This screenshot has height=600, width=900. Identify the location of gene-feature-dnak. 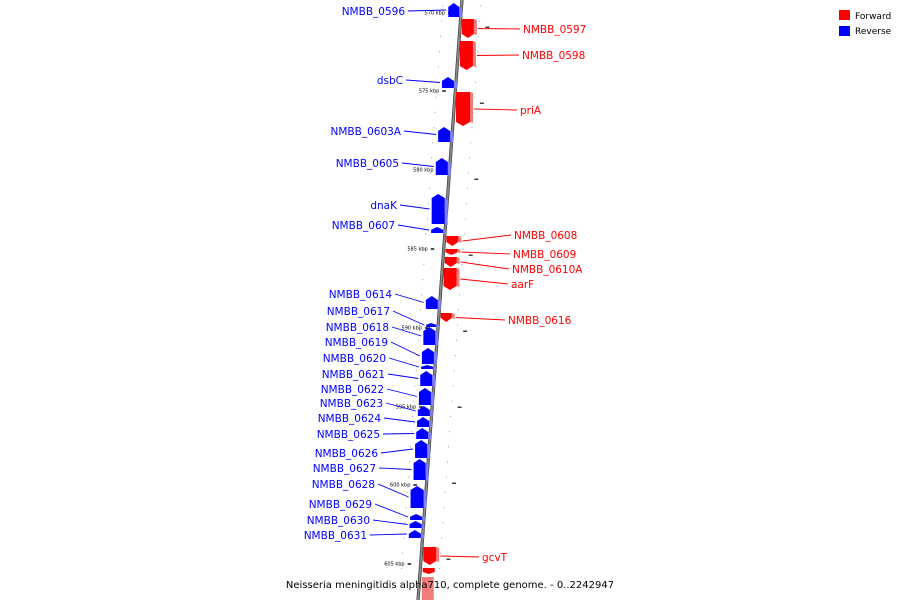
(438, 209).